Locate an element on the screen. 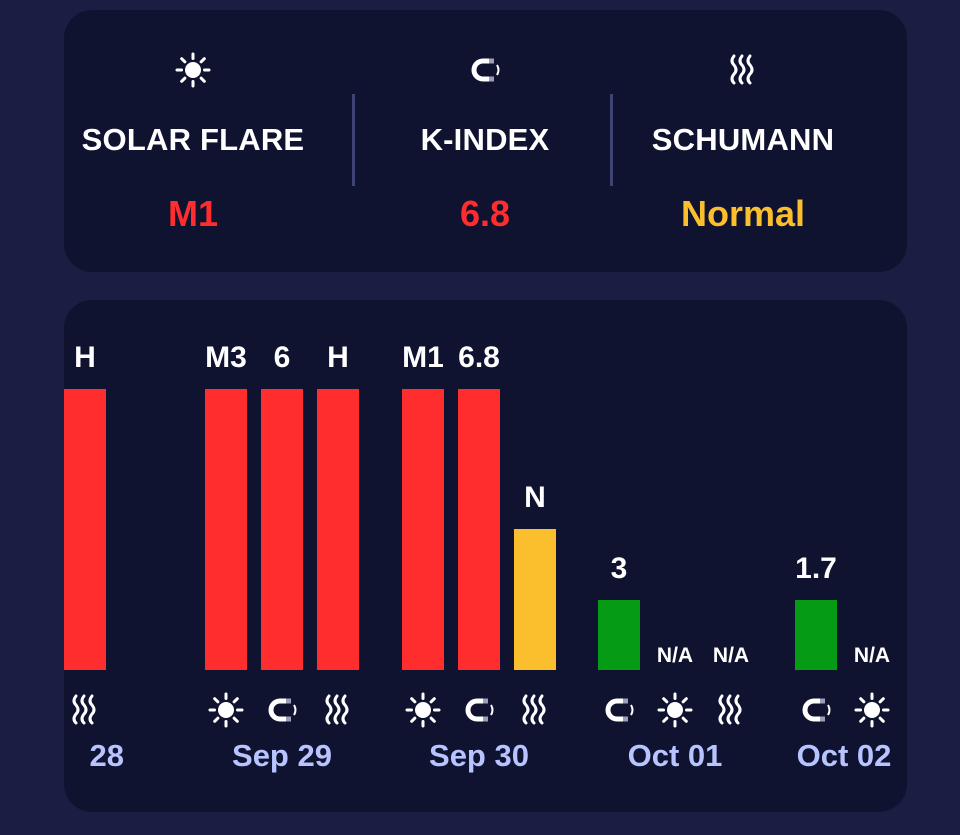 The height and width of the screenshot is (835, 960). schumann-label: SCHUMANN is located at coordinates (743, 139).